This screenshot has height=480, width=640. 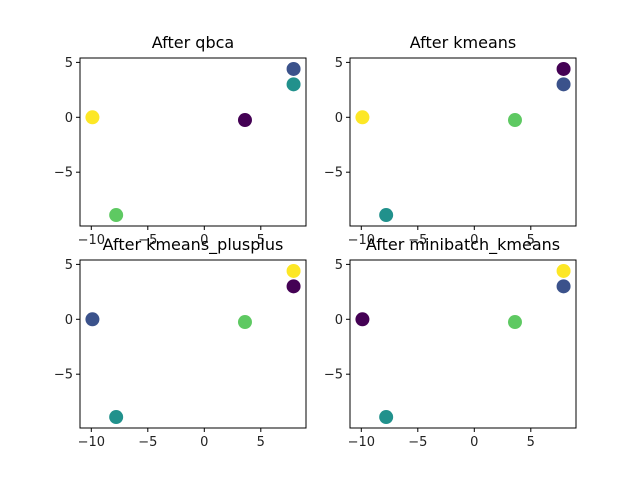 What do you see at coordinates (193, 42) in the screenshot?
I see `panel-title: After qbca` at bounding box center [193, 42].